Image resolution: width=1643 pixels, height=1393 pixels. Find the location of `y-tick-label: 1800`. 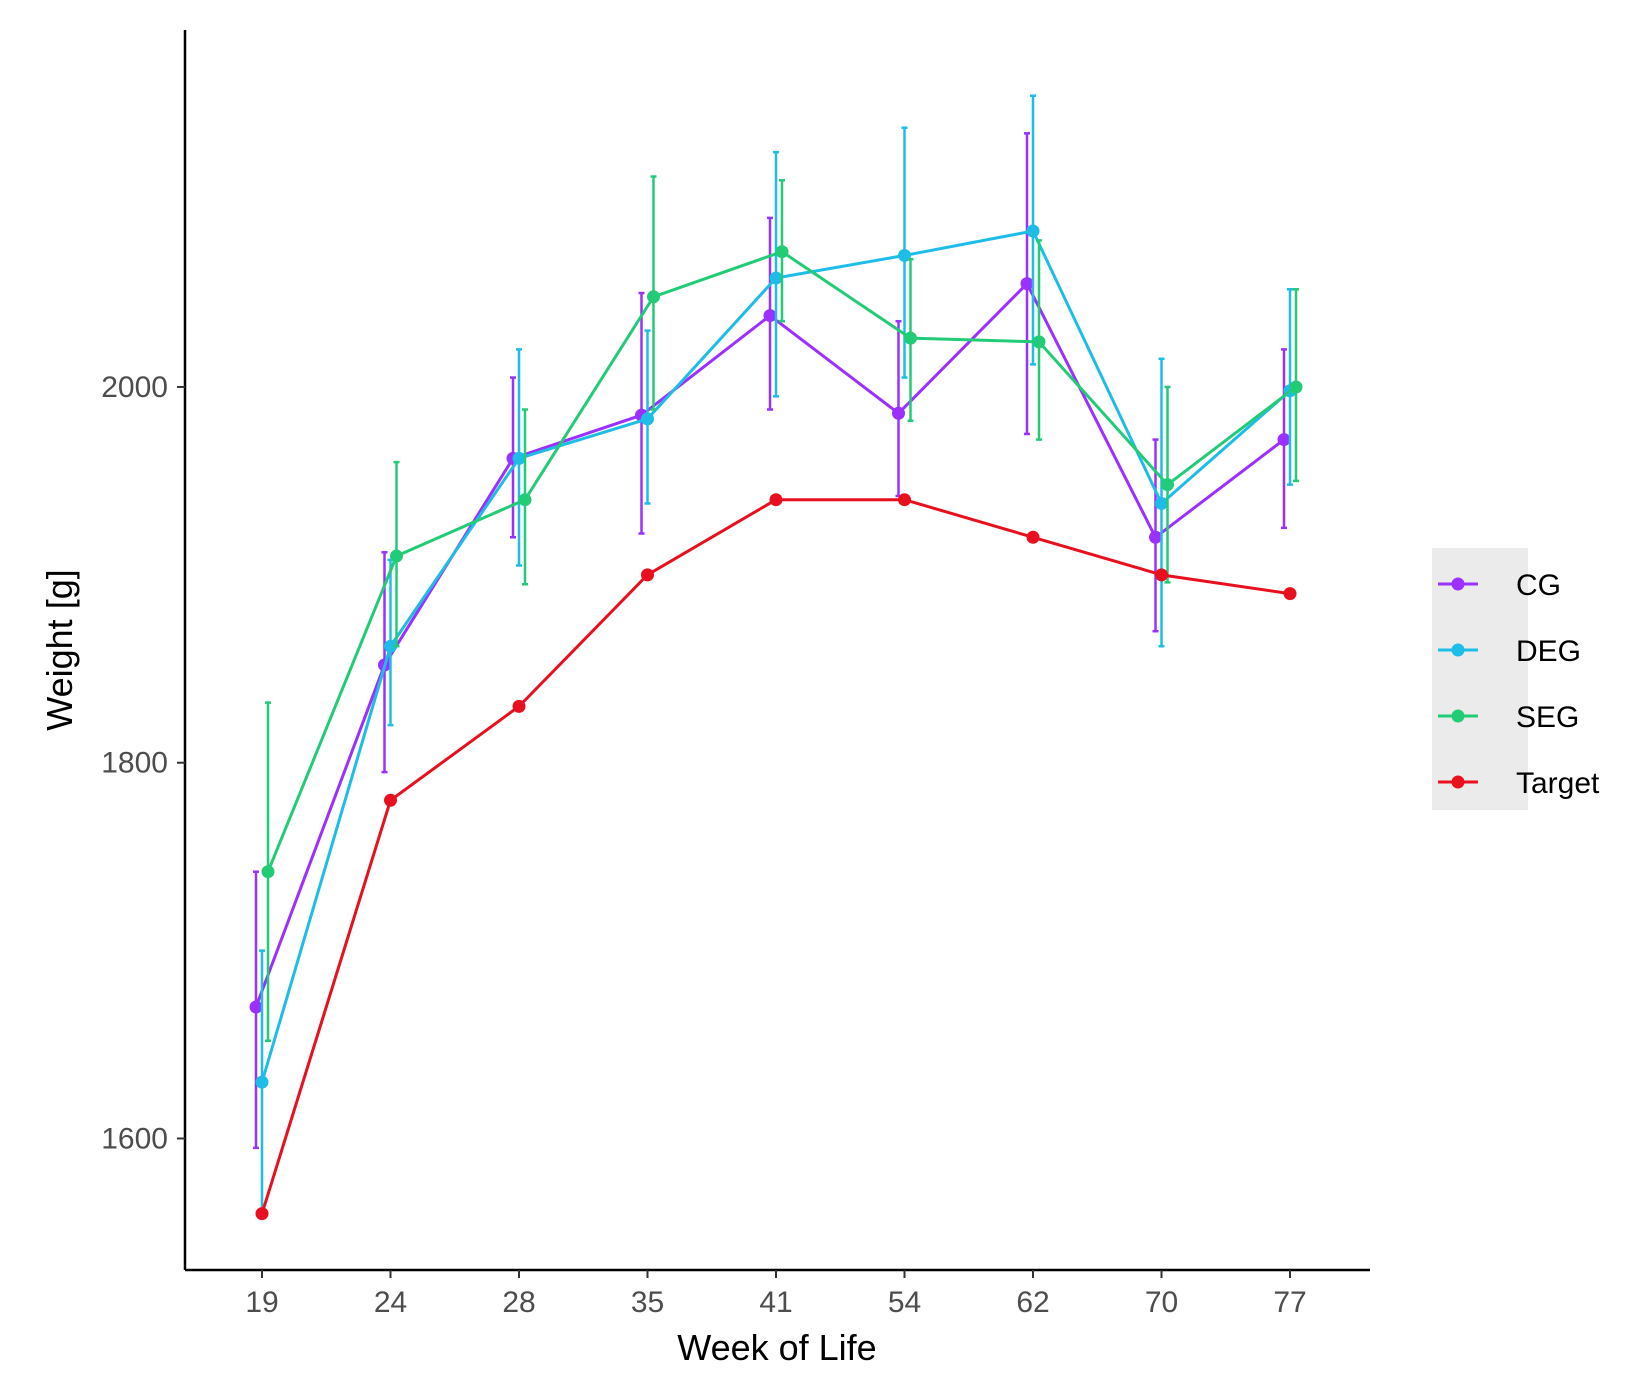

y-tick-label: 1800 is located at coordinates (134, 763).